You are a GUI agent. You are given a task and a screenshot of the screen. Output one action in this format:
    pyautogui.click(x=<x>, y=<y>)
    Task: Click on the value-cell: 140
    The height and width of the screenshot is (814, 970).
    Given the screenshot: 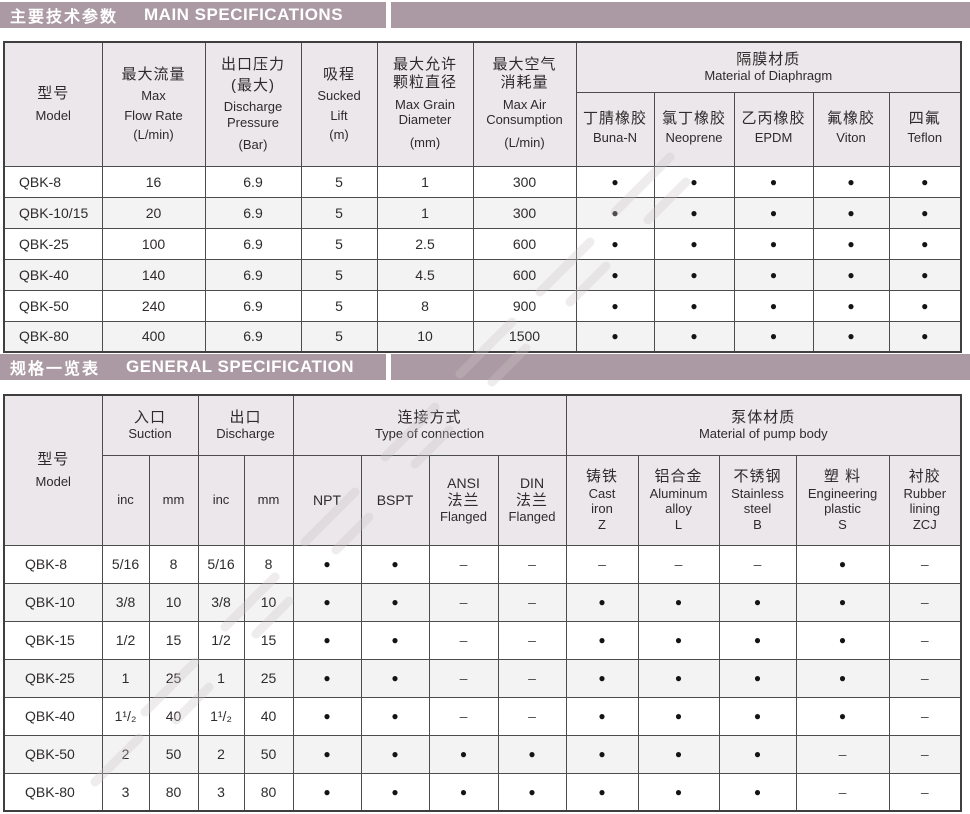 What is the action you would take?
    pyautogui.click(x=153, y=274)
    